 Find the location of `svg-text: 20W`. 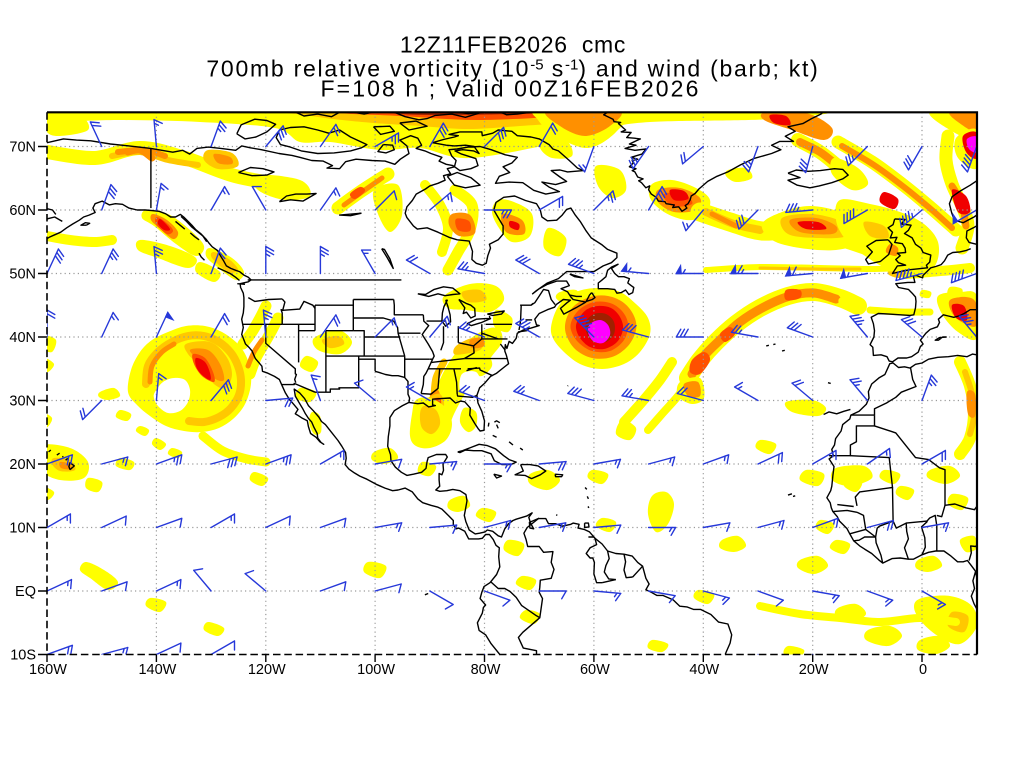

svg-text: 20W is located at coordinates (814, 670).